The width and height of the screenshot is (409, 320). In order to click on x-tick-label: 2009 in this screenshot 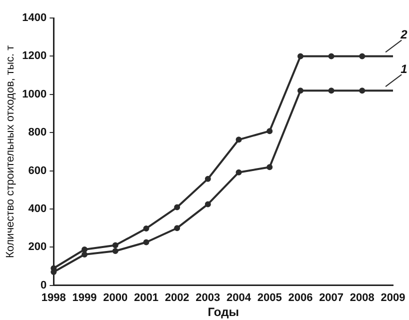, I will do `click(393, 298)`.